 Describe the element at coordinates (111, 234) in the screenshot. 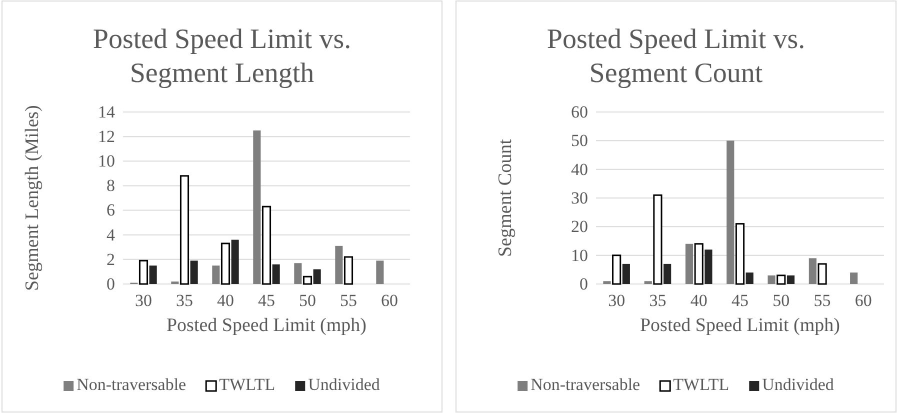

I see `y-tick-label: 4` at that location.